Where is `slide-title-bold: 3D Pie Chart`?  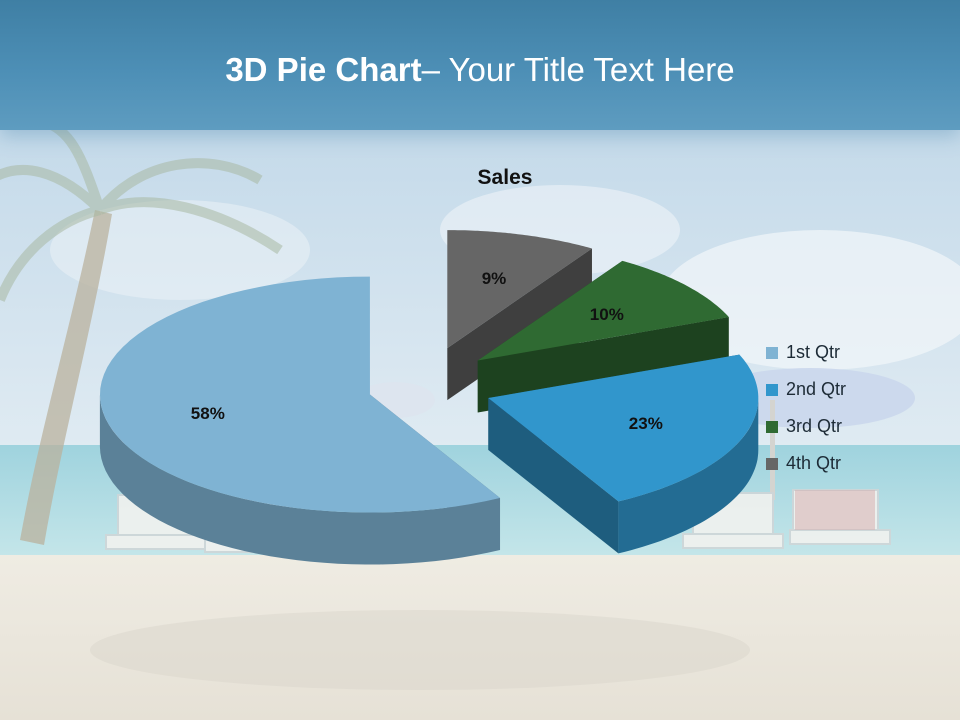 slide-title-bold: 3D Pie Chart is located at coordinates (323, 69).